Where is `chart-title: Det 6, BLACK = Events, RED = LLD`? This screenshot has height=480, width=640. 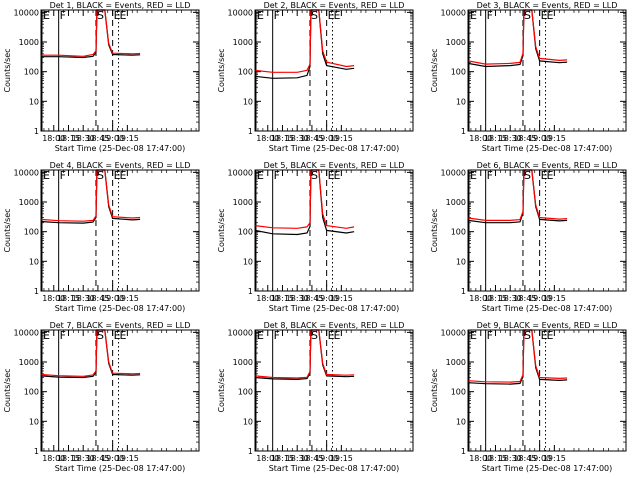
chart-title: Det 6, BLACK = Events, RED = LLD is located at coordinates (547, 165).